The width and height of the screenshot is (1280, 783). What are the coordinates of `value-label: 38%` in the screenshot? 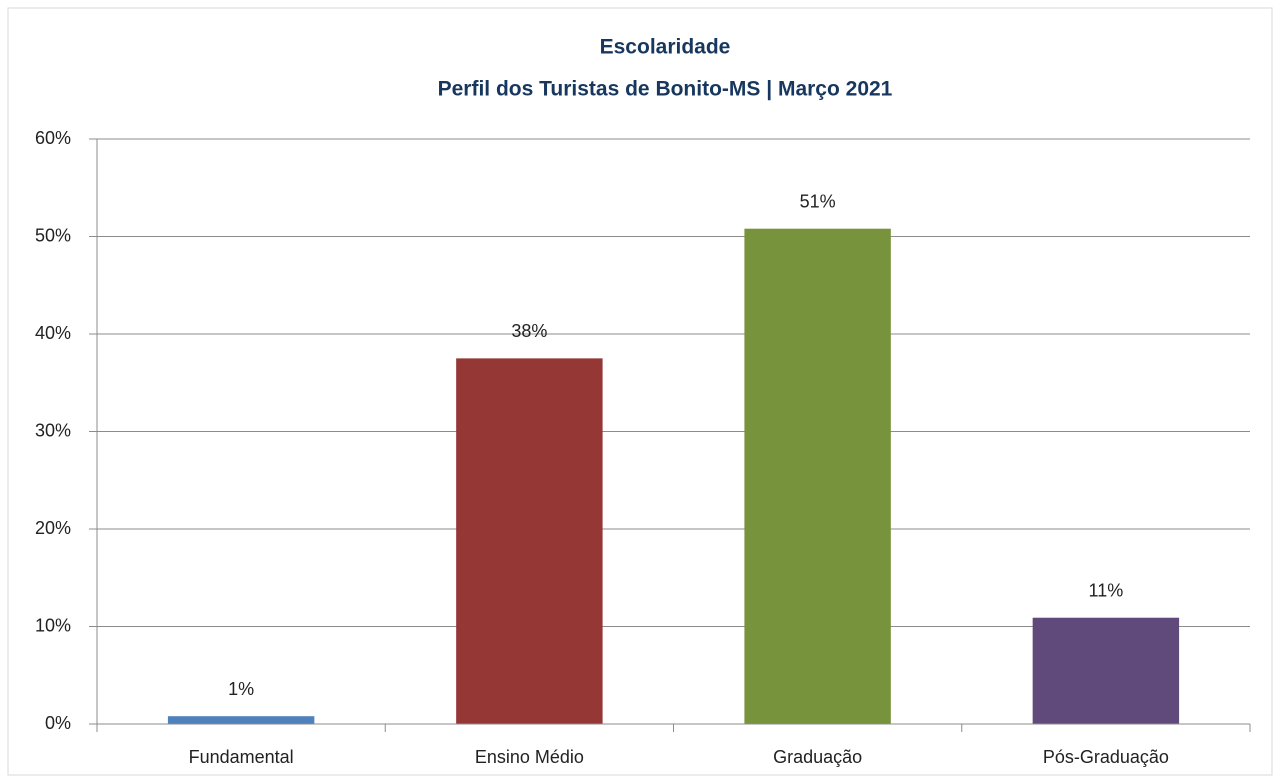 It's located at (529, 331).